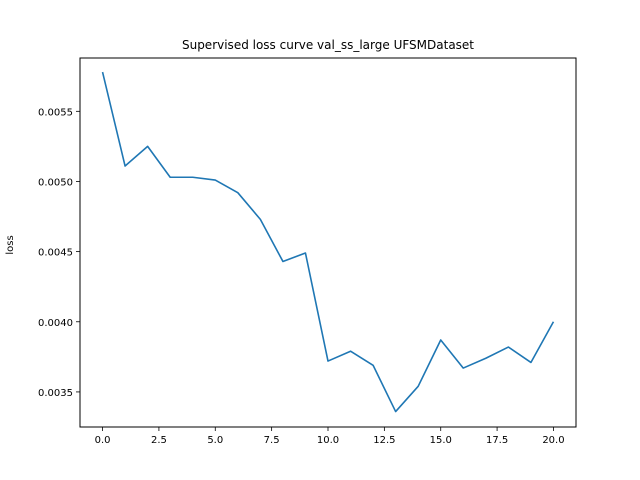 The height and width of the screenshot is (480, 640). What do you see at coordinates (384, 440) in the screenshot?
I see `x-tick-label: 12.5` at bounding box center [384, 440].